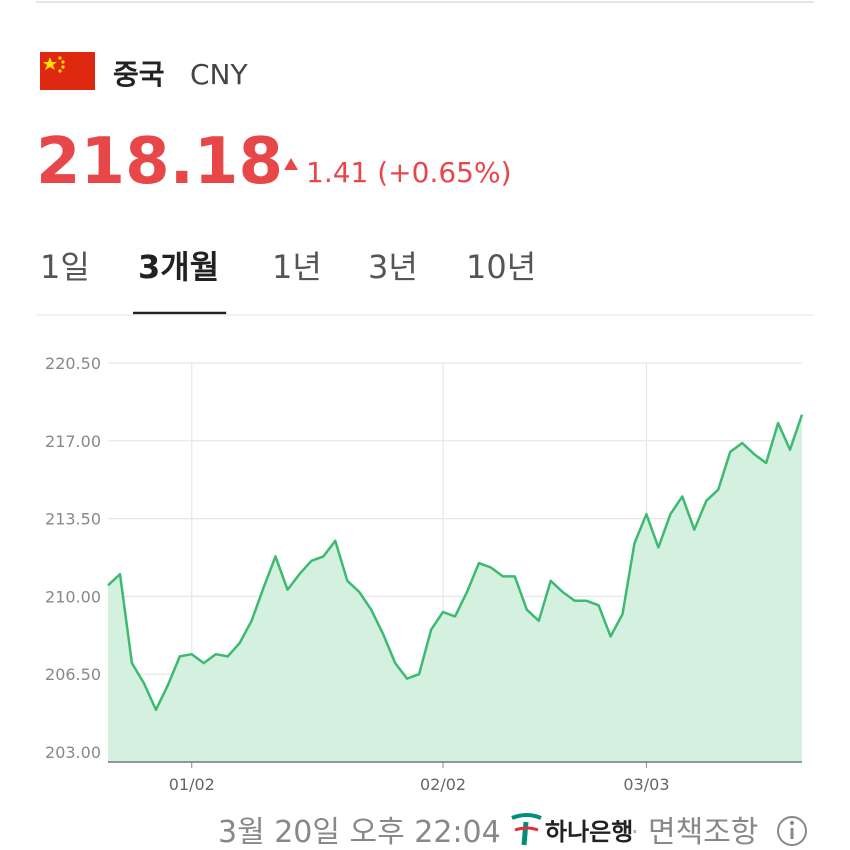 This screenshot has width=850, height=850. What do you see at coordinates (73, 519) in the screenshot?
I see `y-tick-label: 213.50` at bounding box center [73, 519].